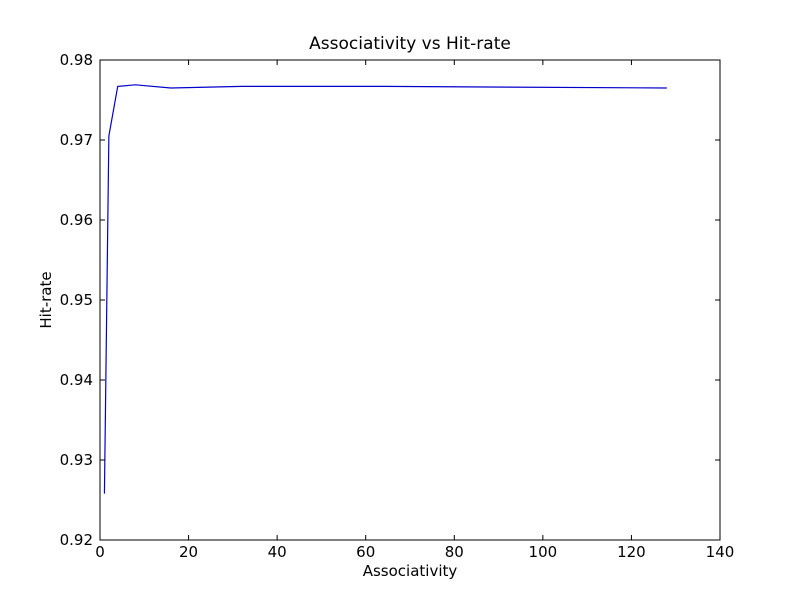  I want to click on y-axis-label: Hit-rate, so click(46, 299).